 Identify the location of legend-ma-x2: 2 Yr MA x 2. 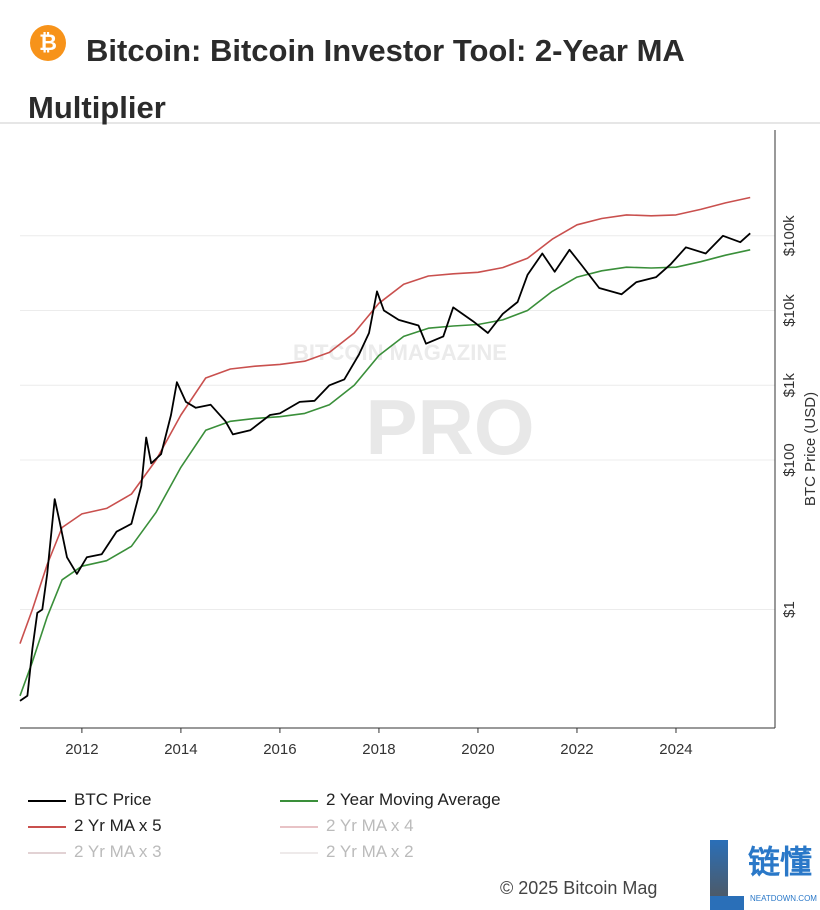
(347, 852).